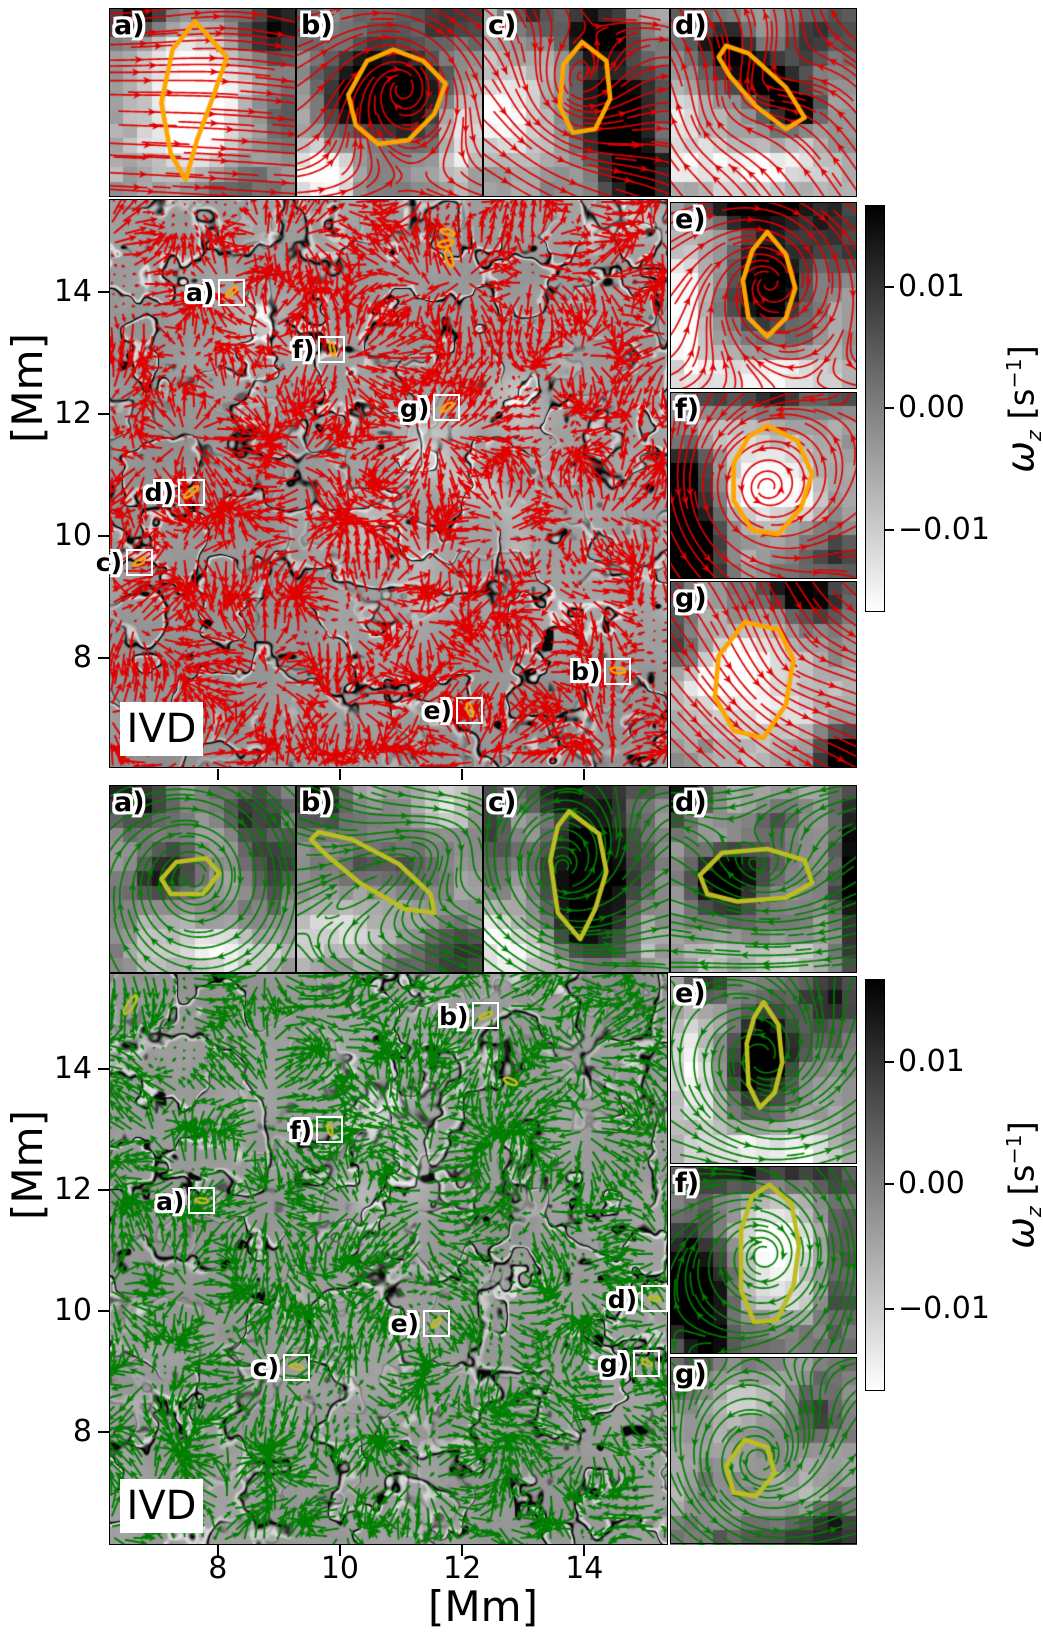 This screenshot has width=1043, height=1640. Describe the element at coordinates (763, 1070) in the screenshot. I see `inset-canvas-bottom-e` at that location.